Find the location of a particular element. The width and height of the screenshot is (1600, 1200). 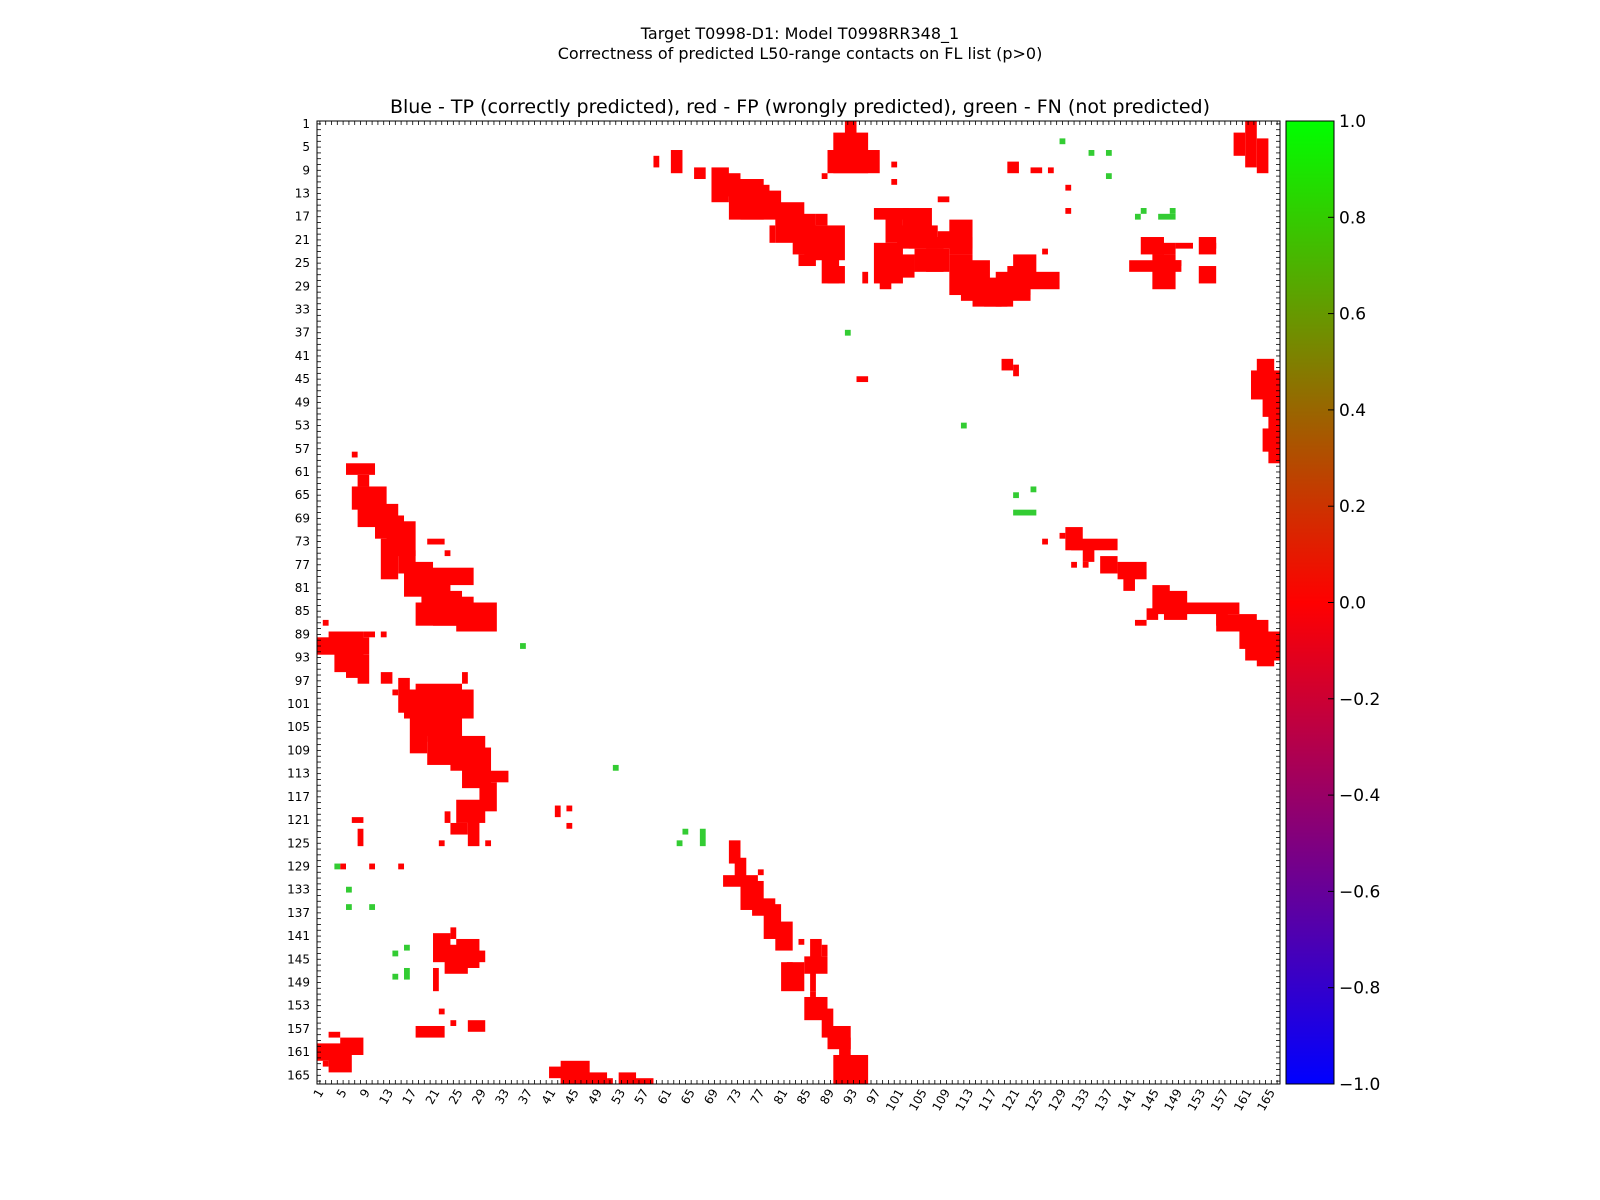

colorbar-tick-label: 1.0 is located at coordinates (1352, 122).